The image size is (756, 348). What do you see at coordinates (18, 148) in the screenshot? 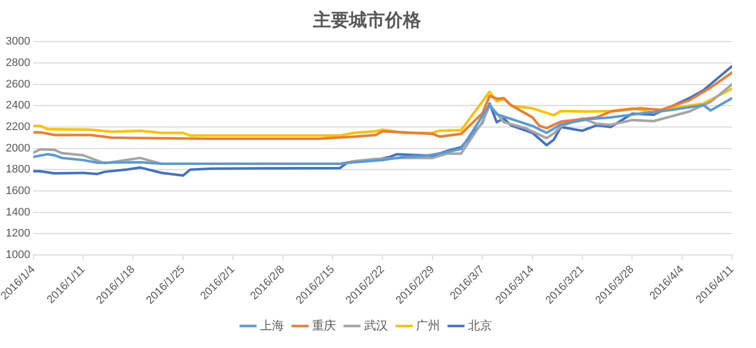
I see `y-tick-label: 2000` at bounding box center [18, 148].